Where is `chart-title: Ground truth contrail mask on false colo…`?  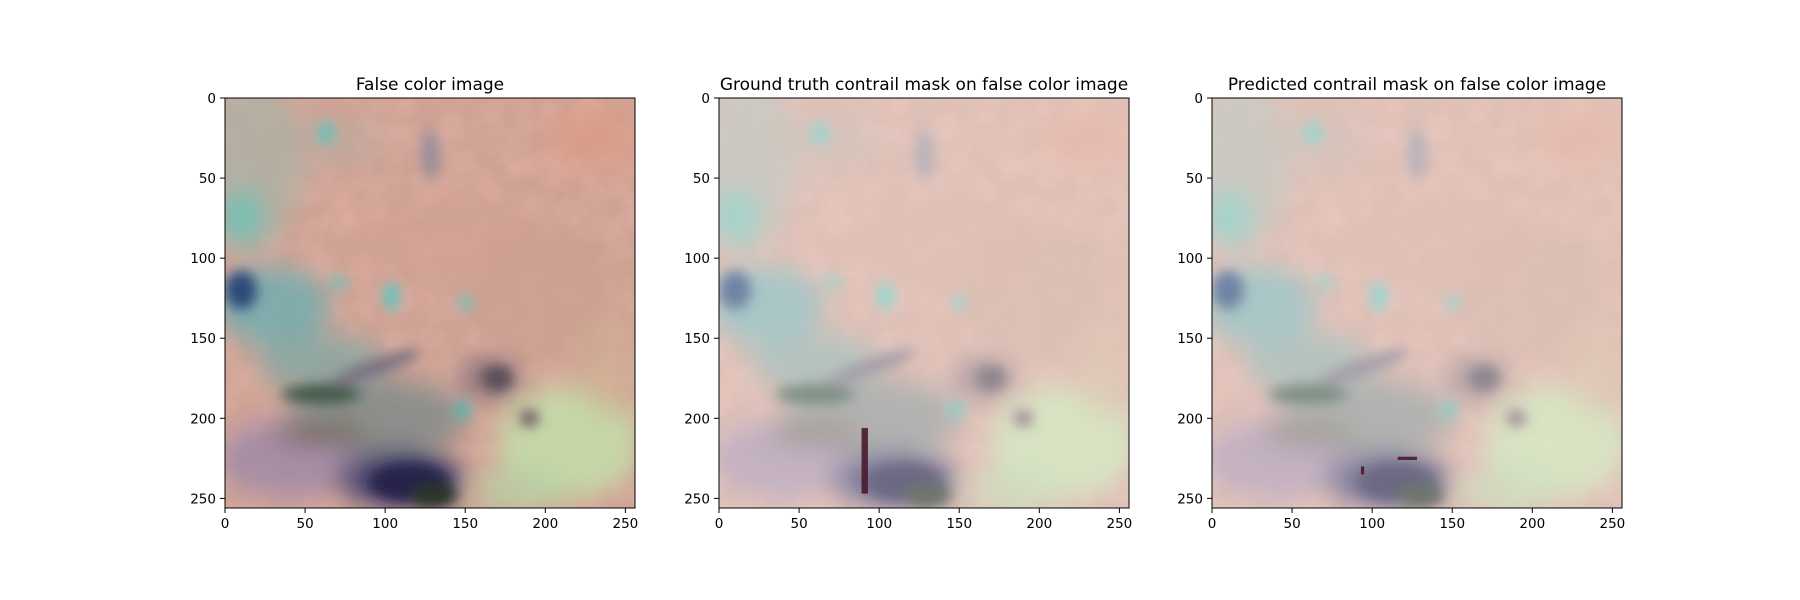
chart-title: Ground truth contrail mask on false colo… is located at coordinates (924, 85).